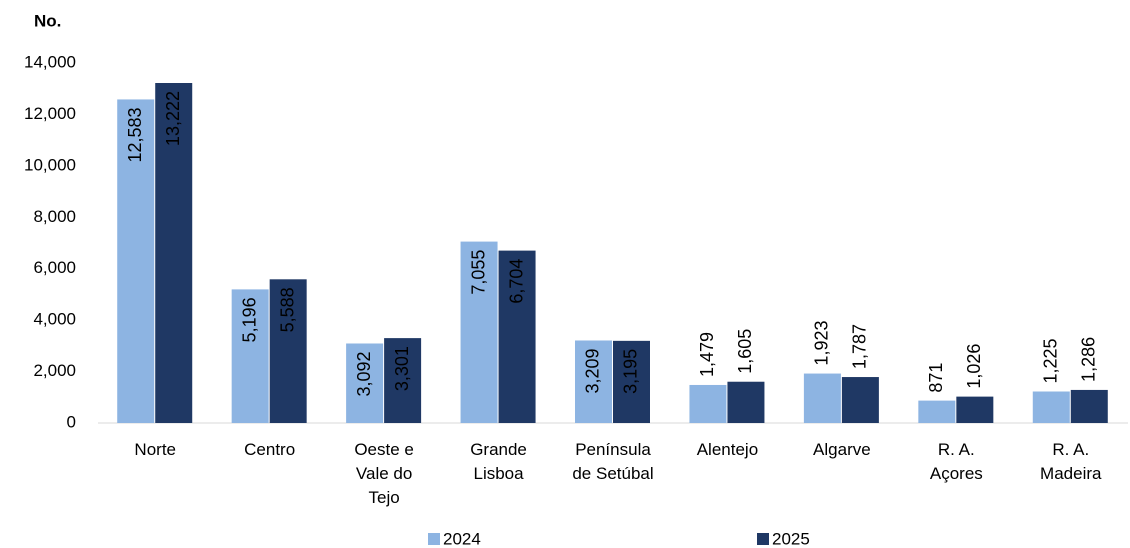  Describe the element at coordinates (50, 113) in the screenshot. I see `y-tick-label: 12,000` at that location.